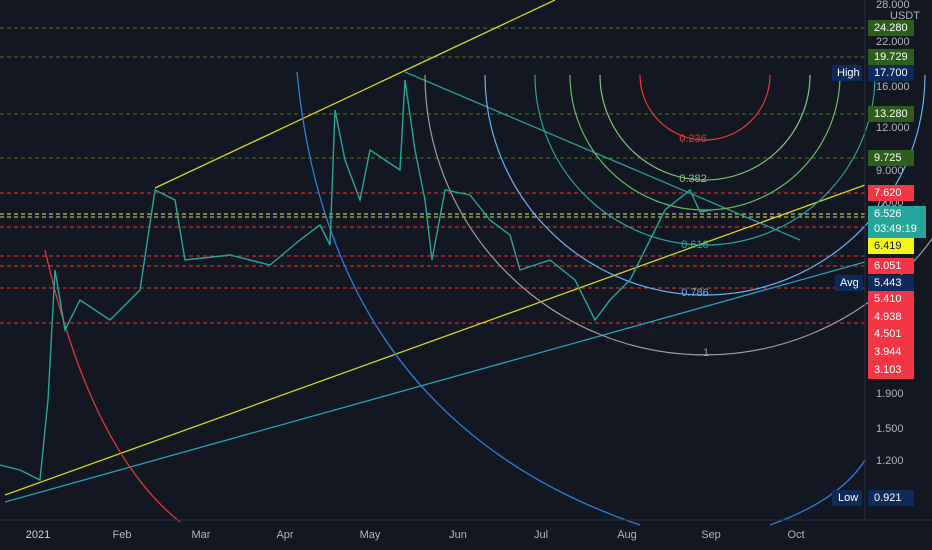 This screenshot has height=550, width=932. Describe the element at coordinates (38, 535) in the screenshot. I see `time-tick: 2021` at that location.